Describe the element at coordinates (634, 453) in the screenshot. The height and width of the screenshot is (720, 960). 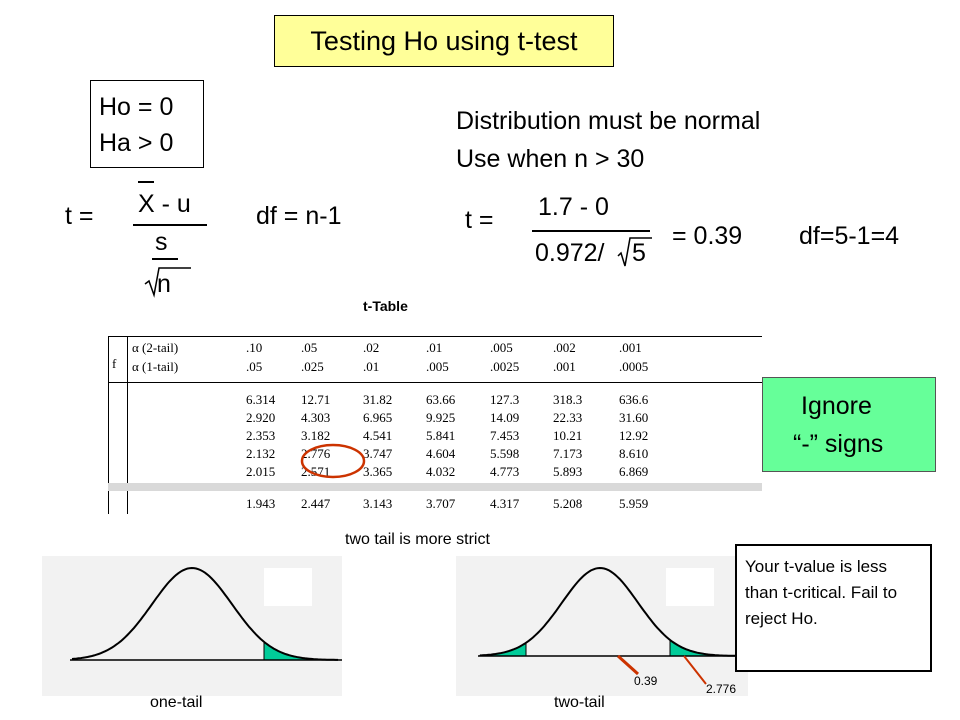
I see `table-cell: 8.610` at that location.